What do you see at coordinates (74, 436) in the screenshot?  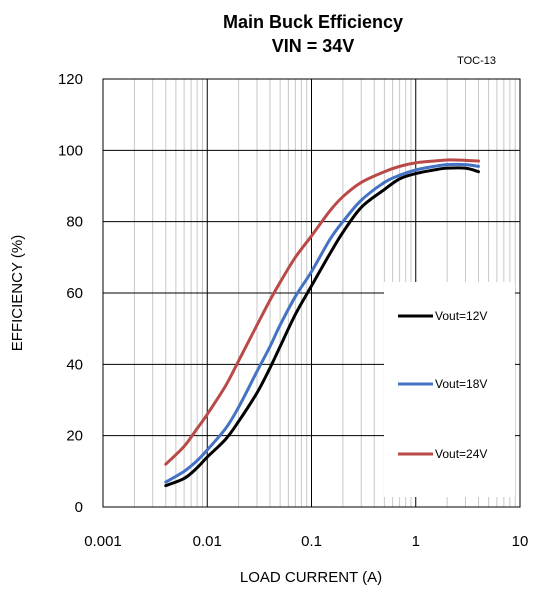 I see `y-tick-label: 20` at bounding box center [74, 436].